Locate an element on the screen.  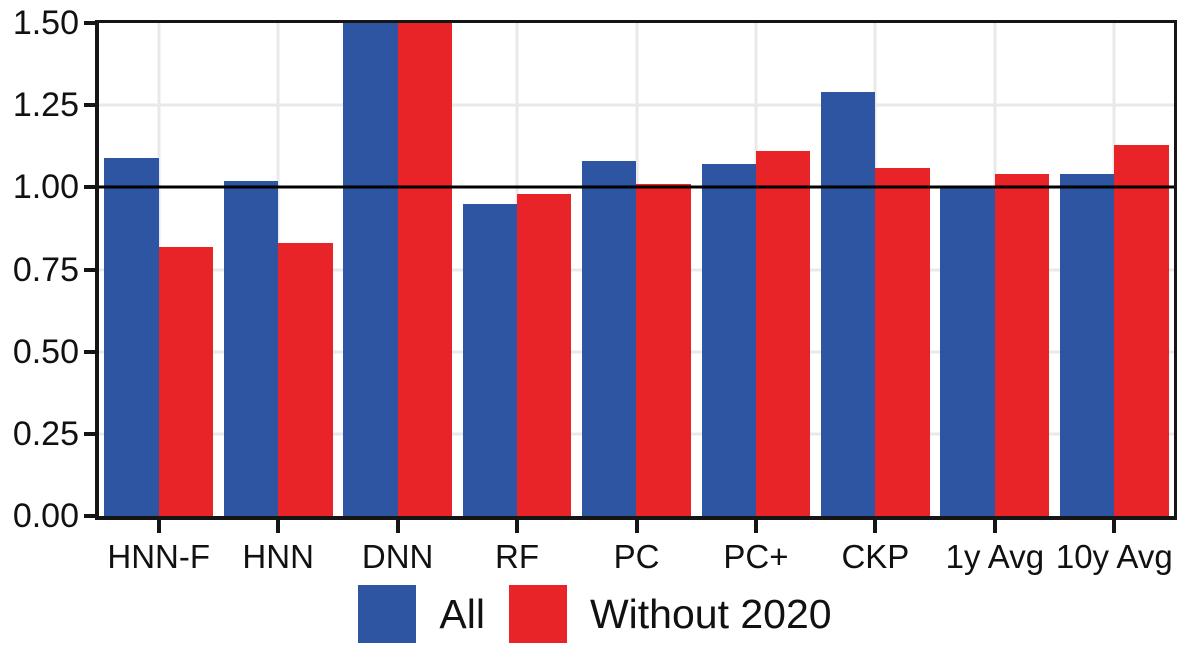
legend: All Without 2020 is located at coordinates (595, 614).